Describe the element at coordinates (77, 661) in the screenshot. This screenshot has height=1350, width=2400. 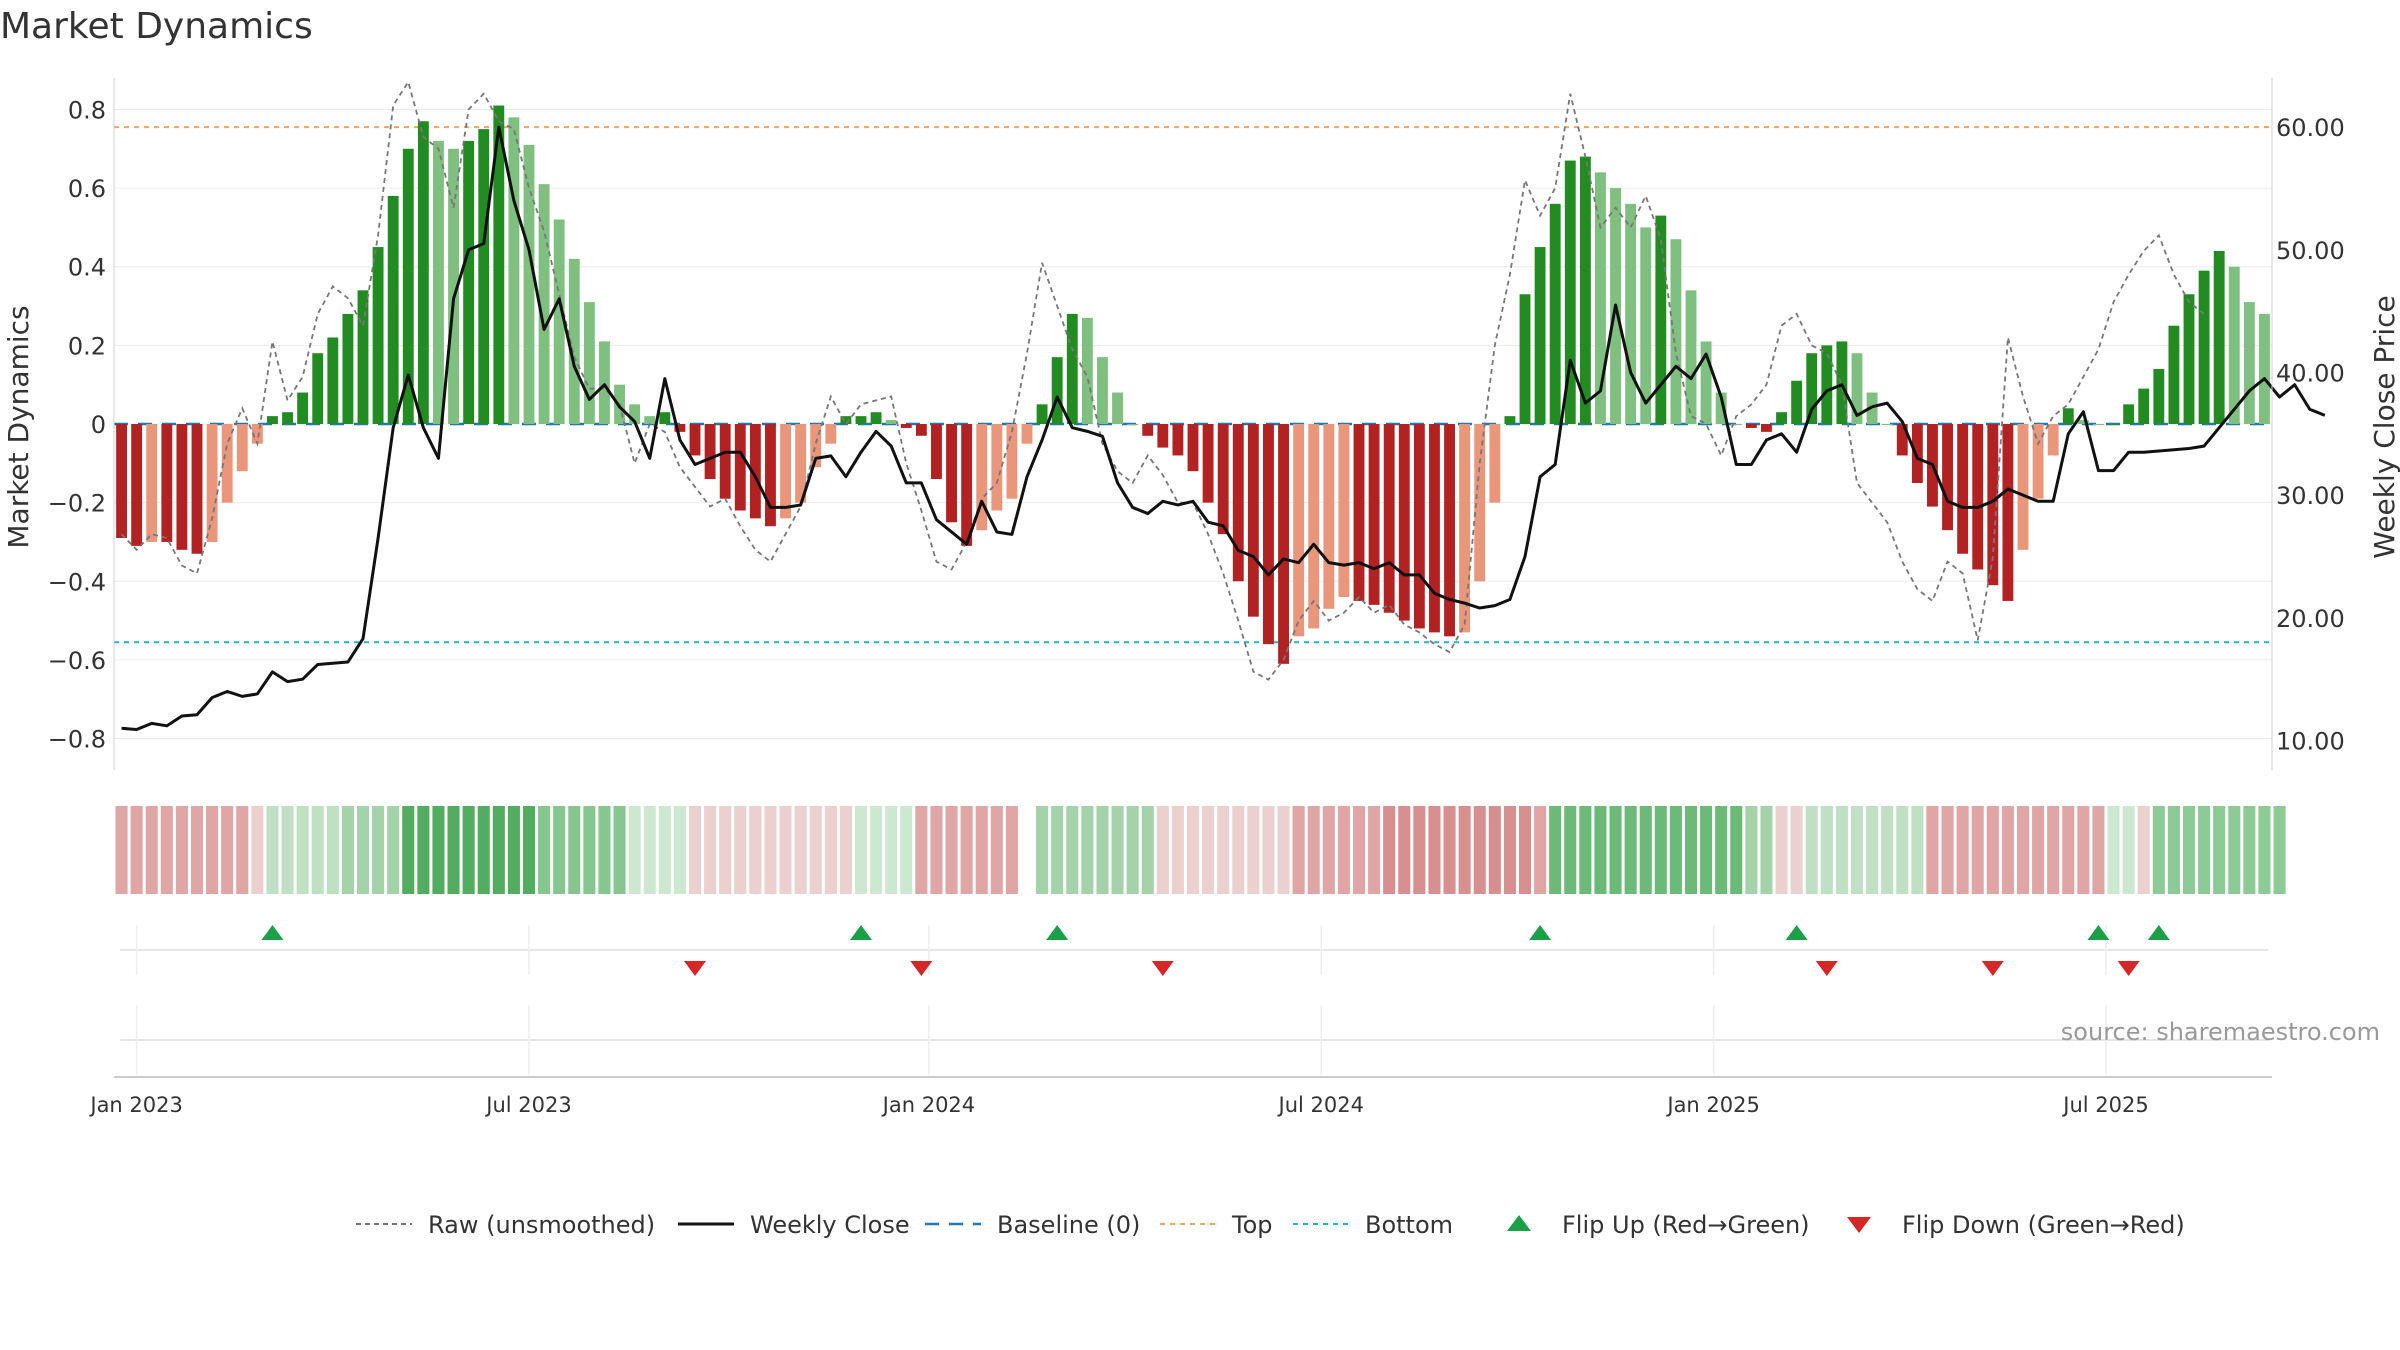
I see `y-tick-label: −0.6` at that location.